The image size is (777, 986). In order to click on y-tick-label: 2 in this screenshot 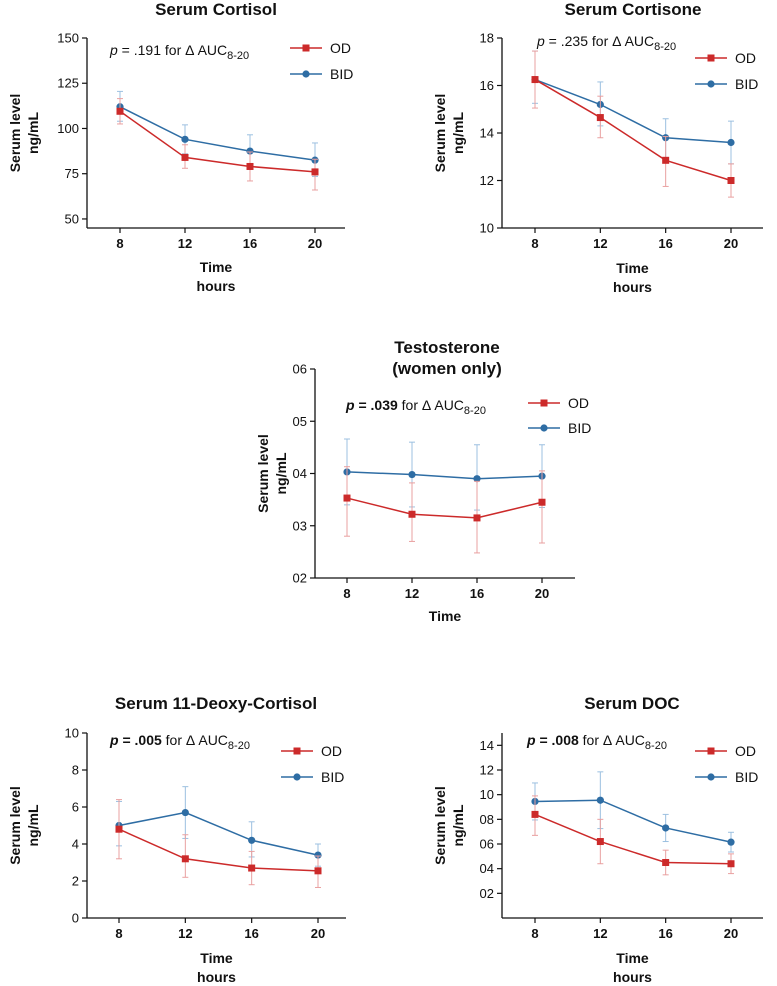, I will do `click(75, 881)`.